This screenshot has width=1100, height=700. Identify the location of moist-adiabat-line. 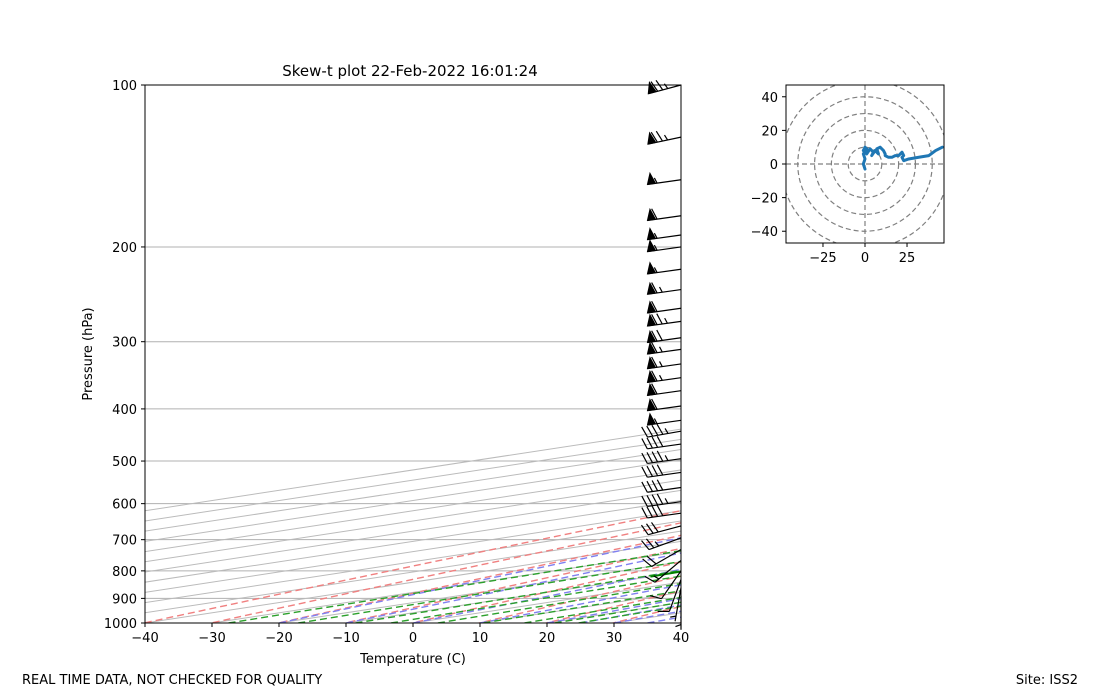
(580, 603).